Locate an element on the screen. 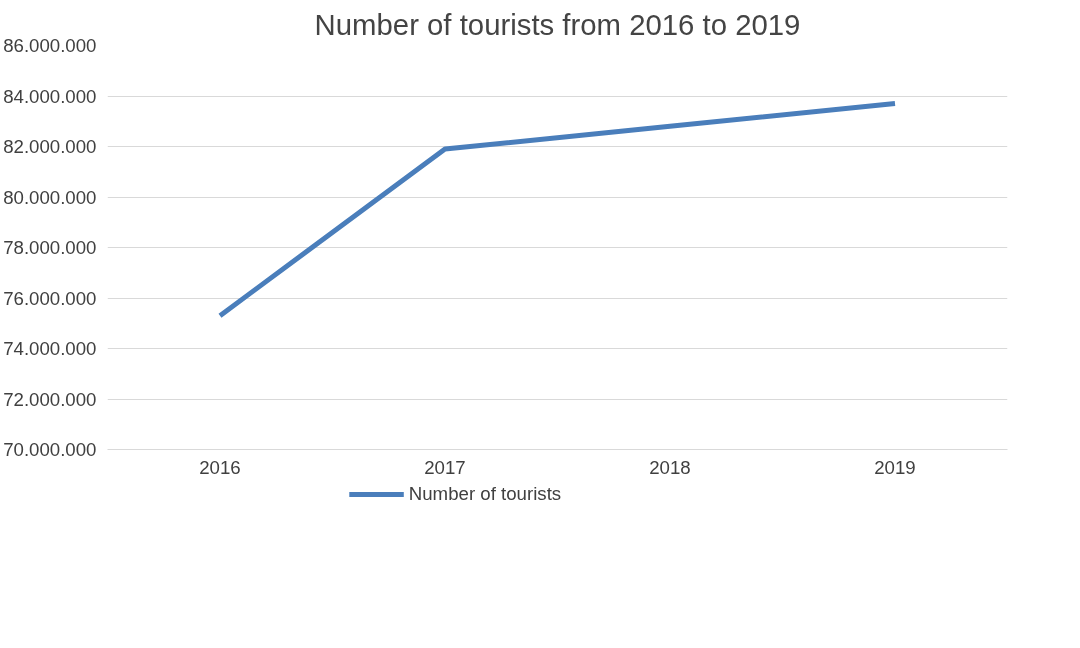  x-tick-label: 2019 is located at coordinates (895, 467).